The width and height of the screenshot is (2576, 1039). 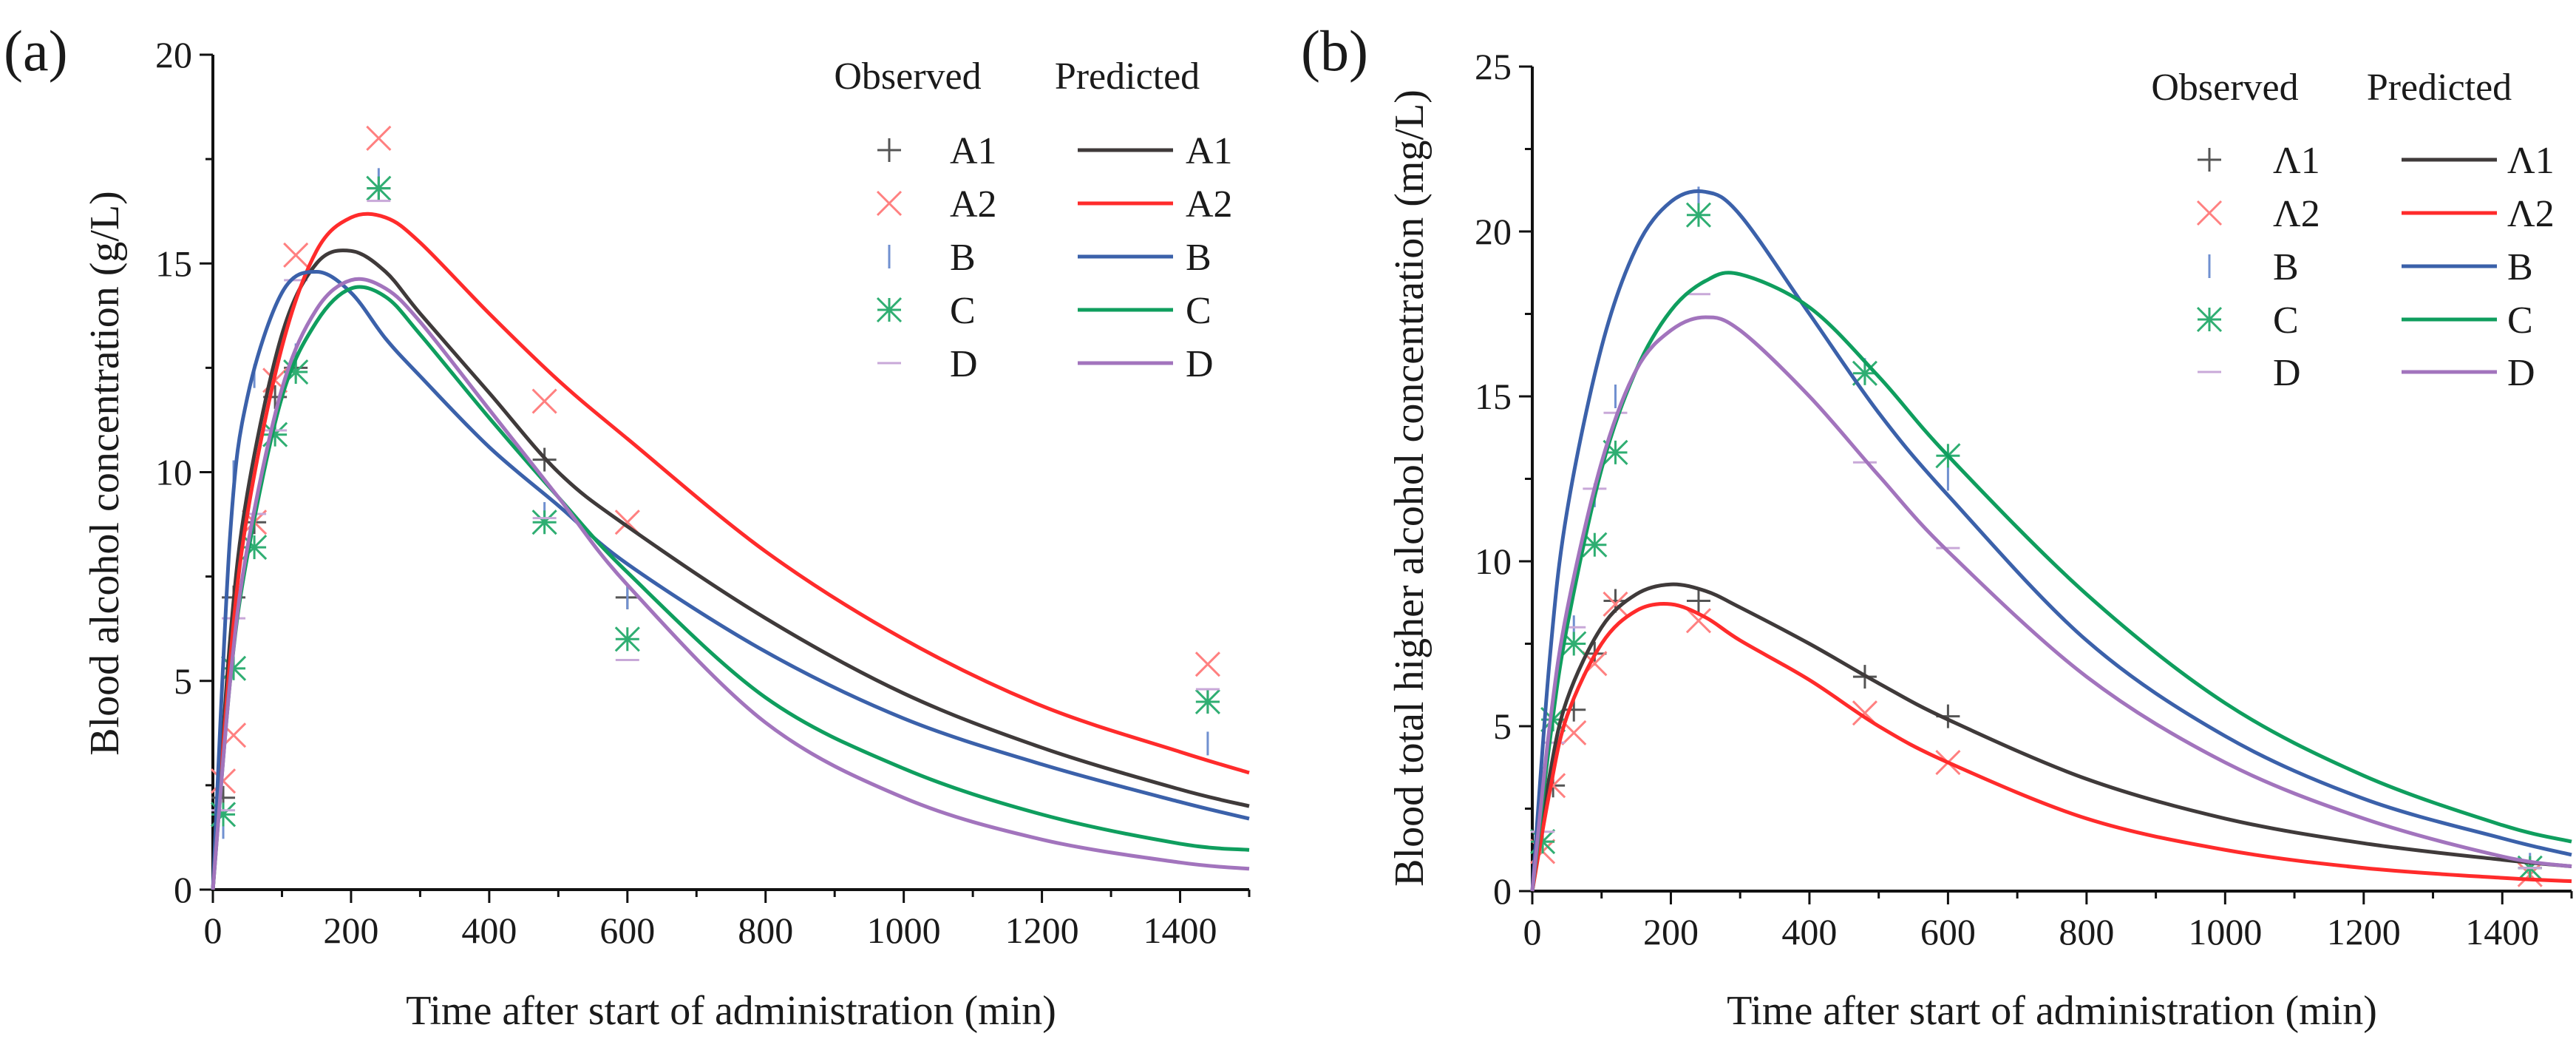 I want to click on legend-predicted-label: Λ1, so click(x=2531, y=161).